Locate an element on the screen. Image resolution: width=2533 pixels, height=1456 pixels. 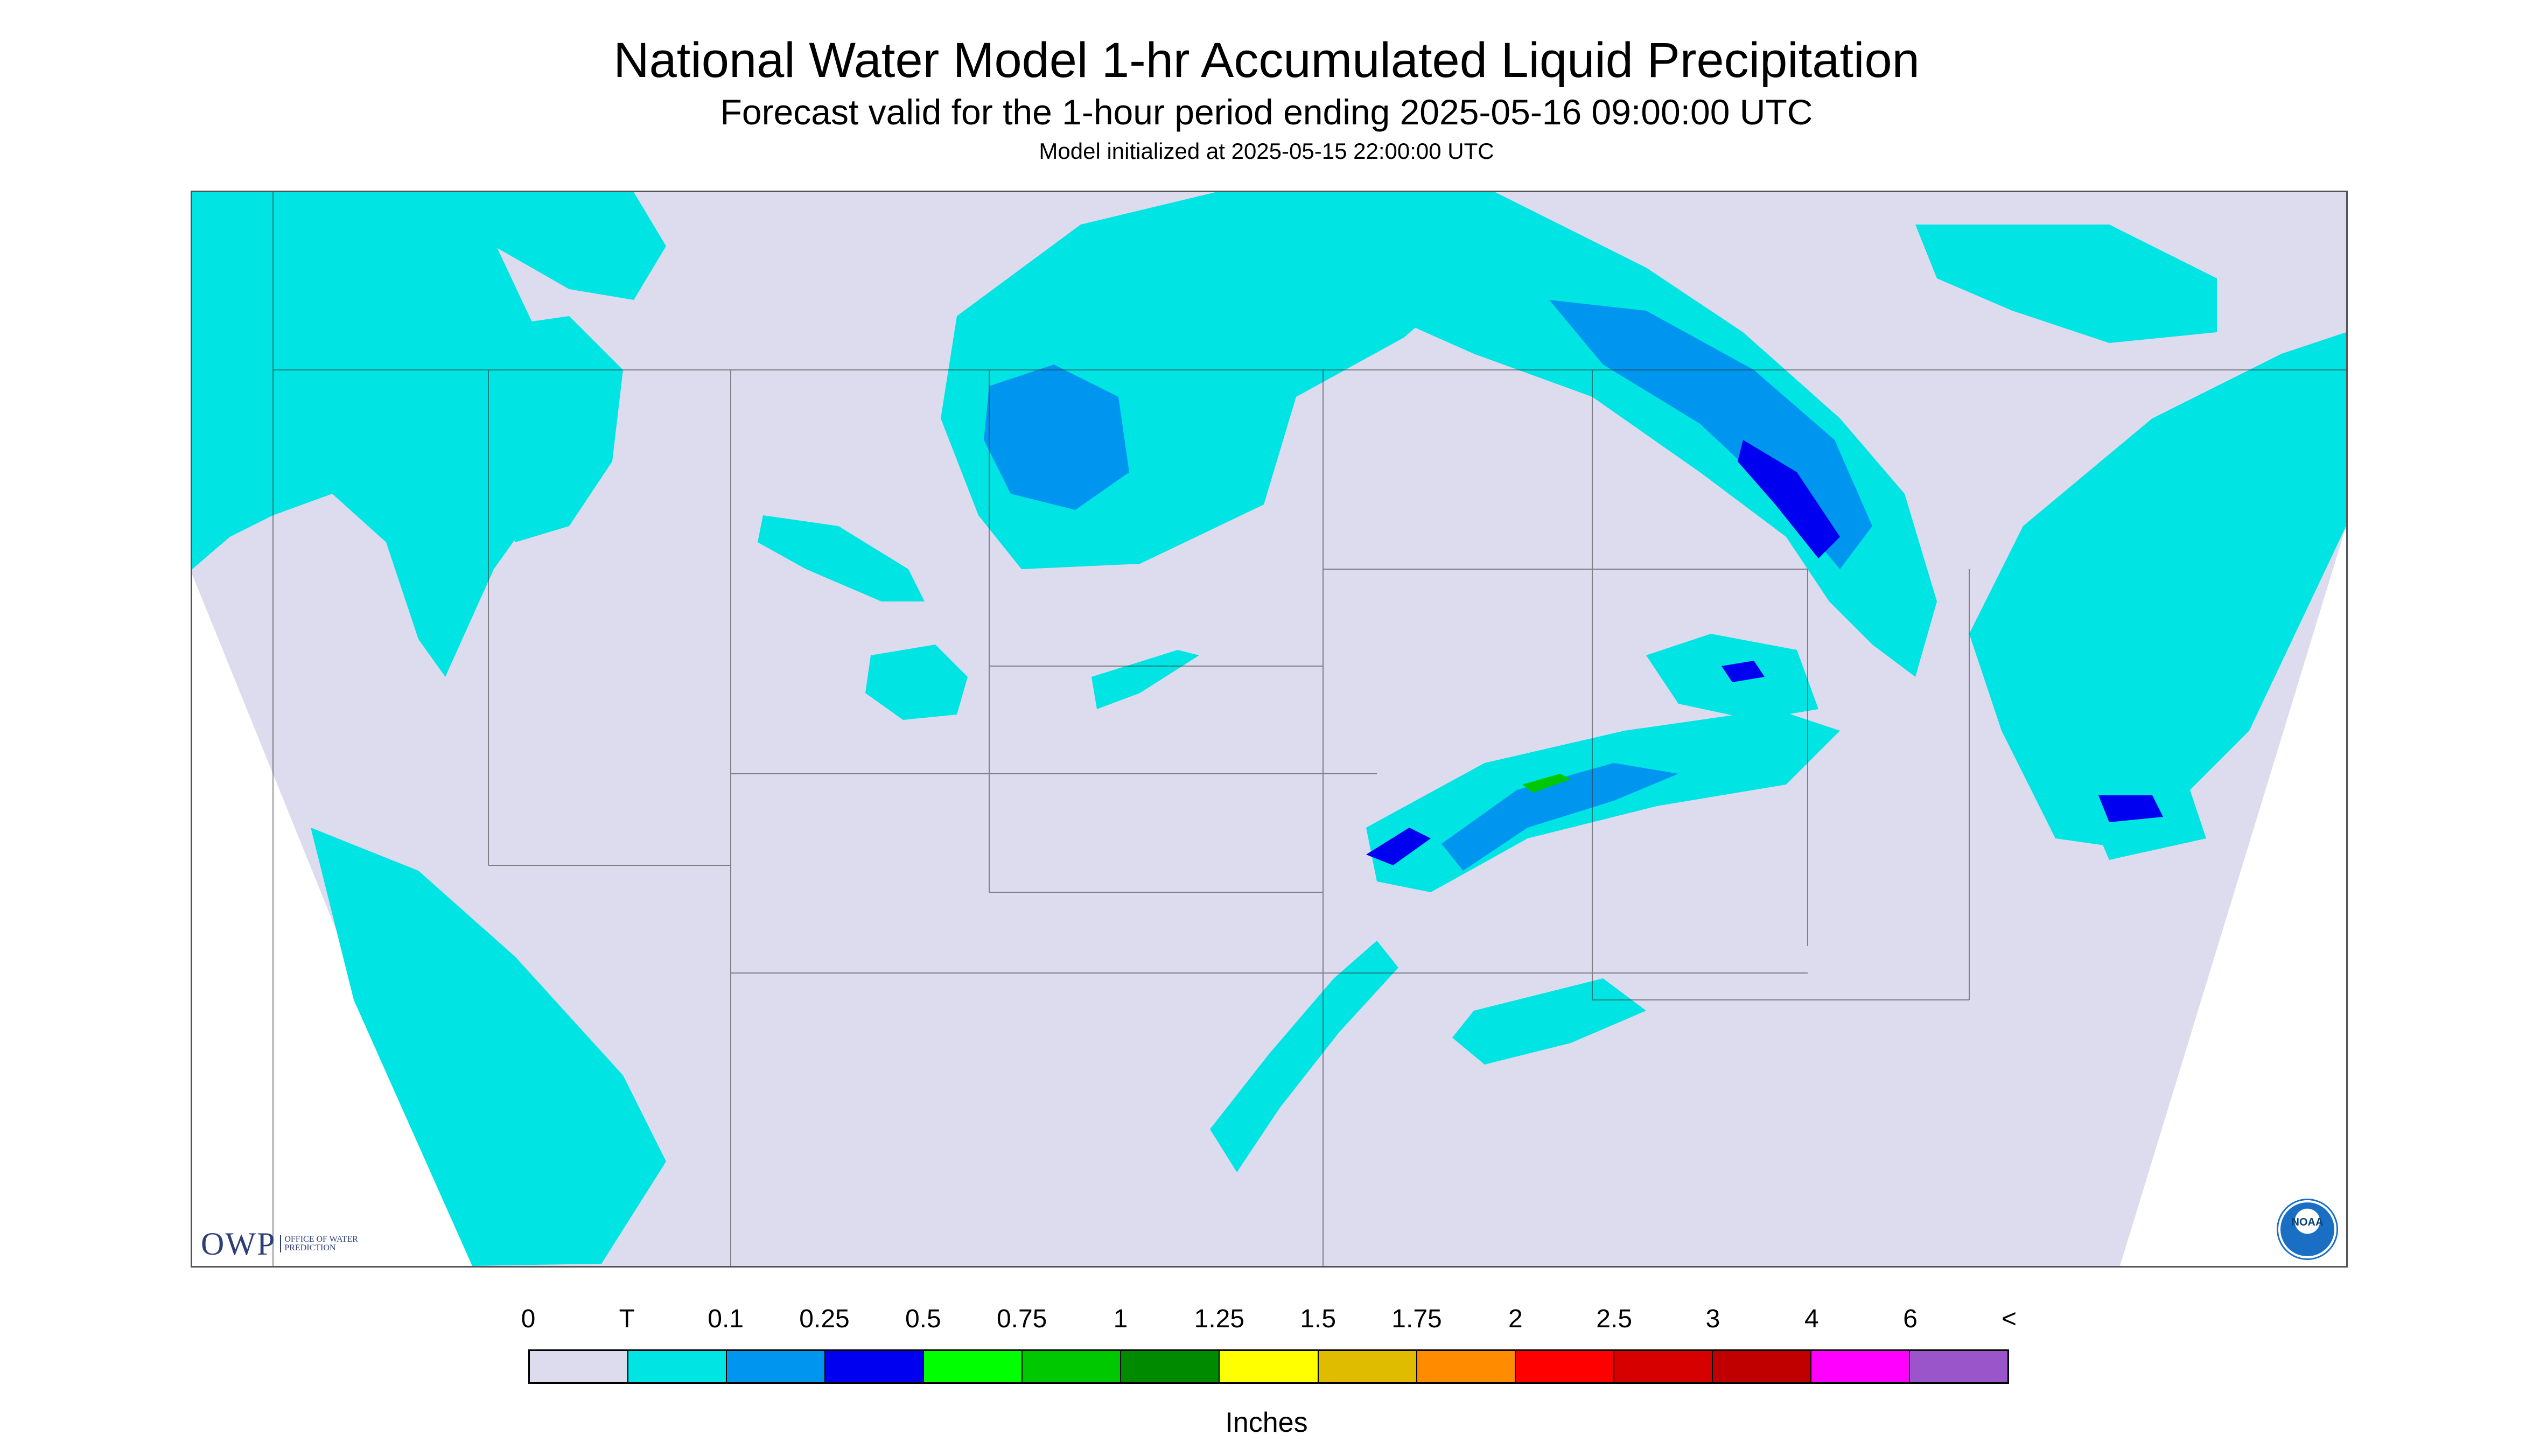
precip-band-montana is located at coordinates (842, 558).